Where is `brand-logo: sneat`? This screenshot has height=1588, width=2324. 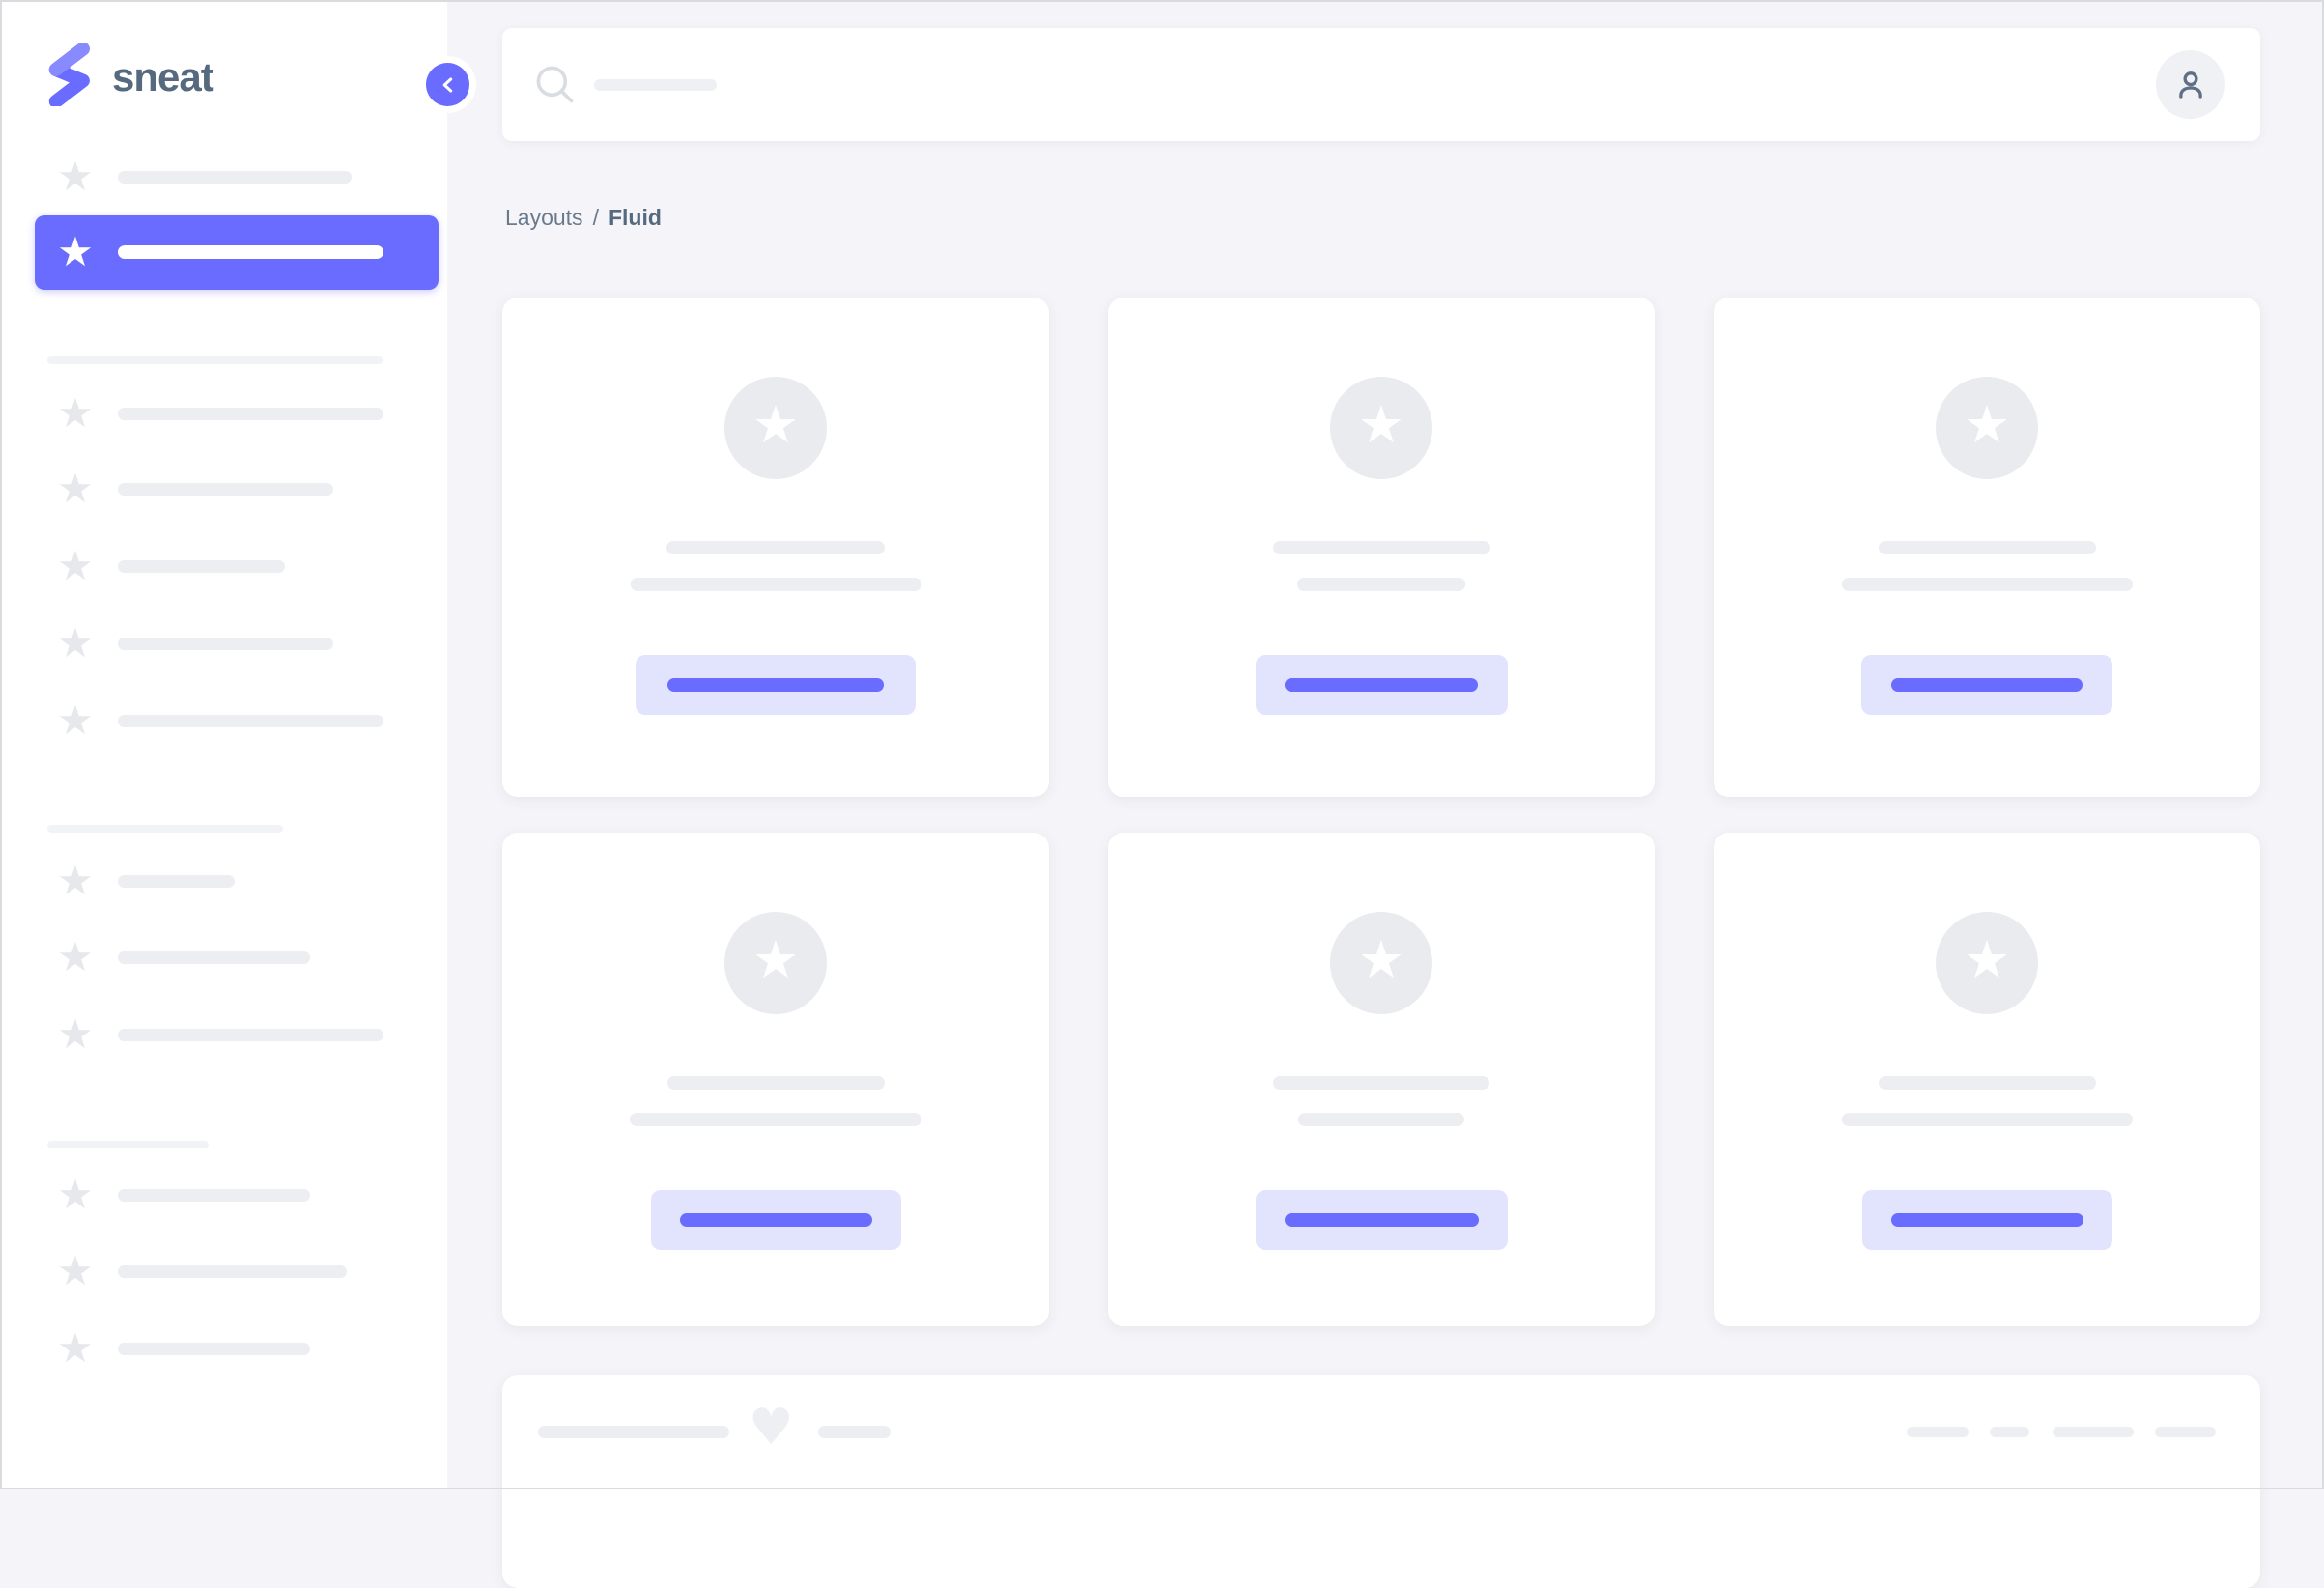 brand-logo: sneat is located at coordinates (129, 76).